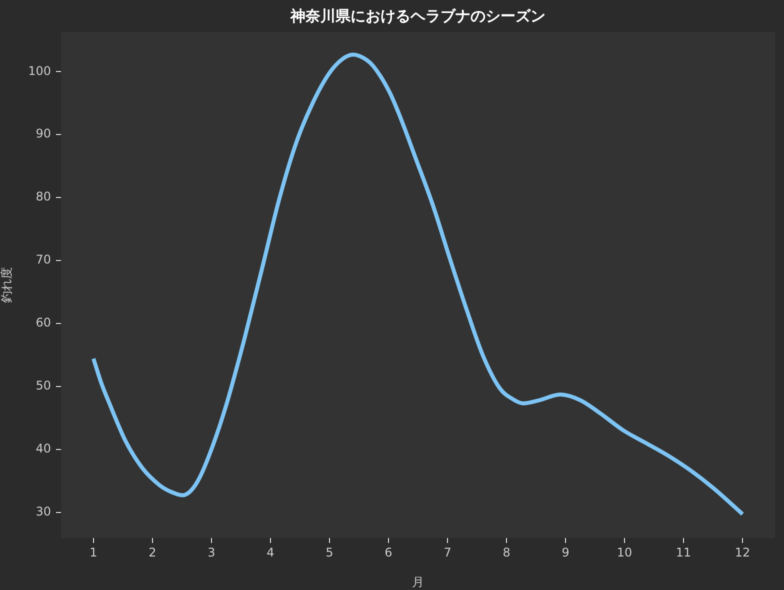 This screenshot has height=590, width=784. Describe the element at coordinates (448, 552) in the screenshot. I see `x-tick-label: 7` at that location.